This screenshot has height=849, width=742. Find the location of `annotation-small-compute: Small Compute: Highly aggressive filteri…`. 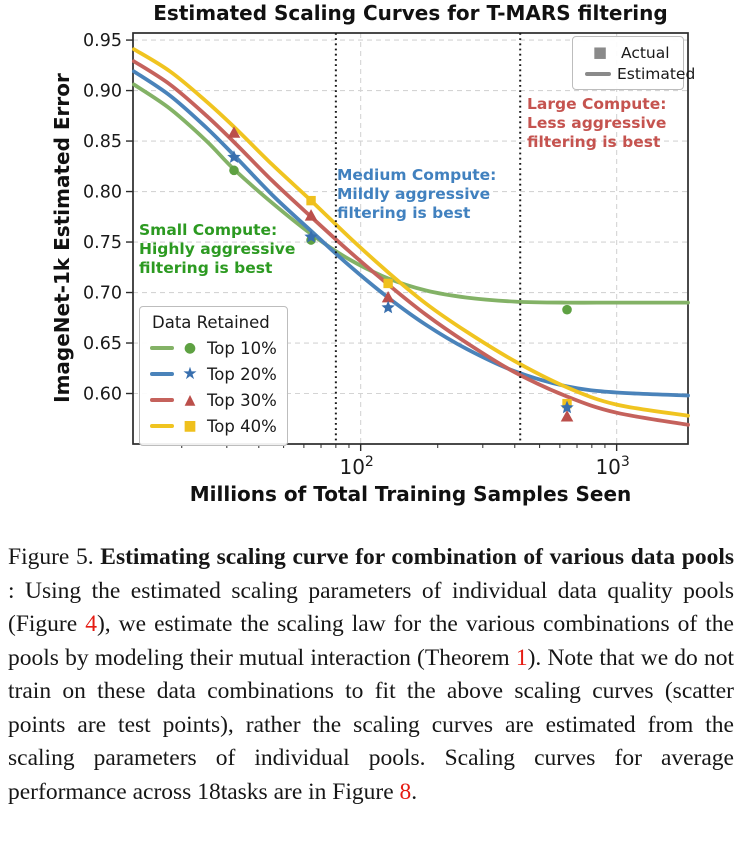

annotation-small-compute: Small Compute: Highly aggressive filteri… is located at coordinates (217, 249).